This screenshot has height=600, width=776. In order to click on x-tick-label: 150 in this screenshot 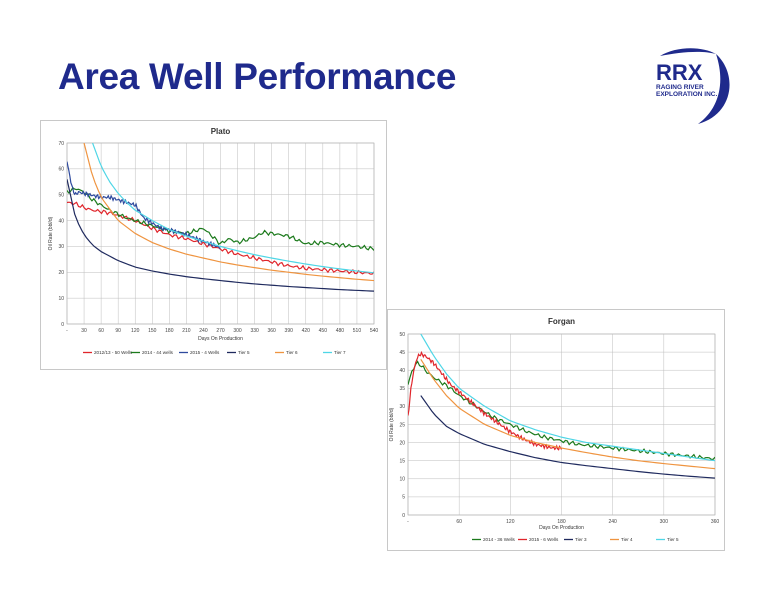, I will do `click(152, 331)`.